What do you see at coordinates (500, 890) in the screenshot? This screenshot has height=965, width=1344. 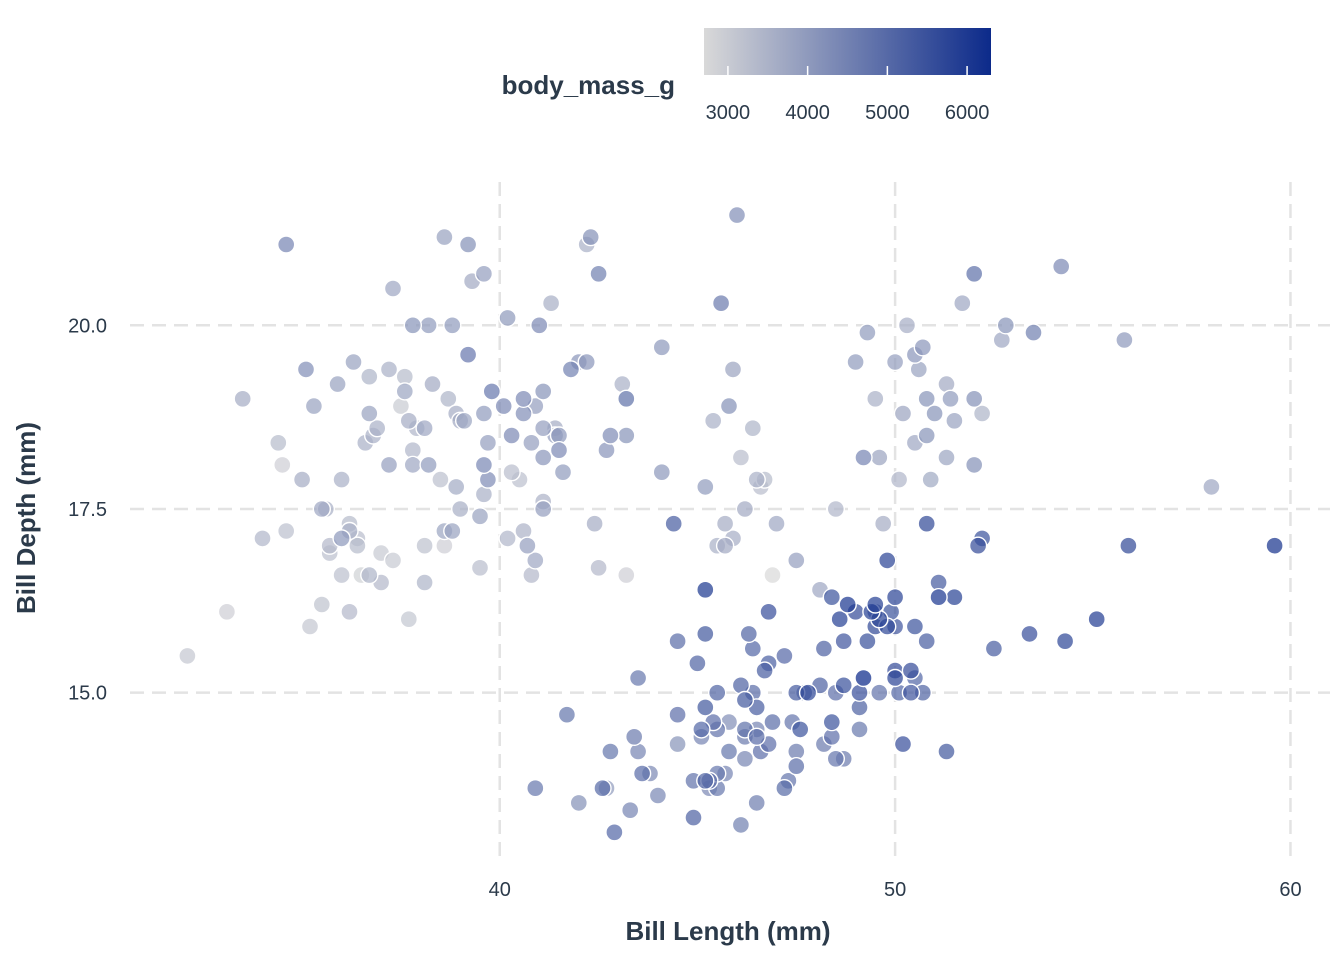 I see `x-tick-label: 40` at bounding box center [500, 890].